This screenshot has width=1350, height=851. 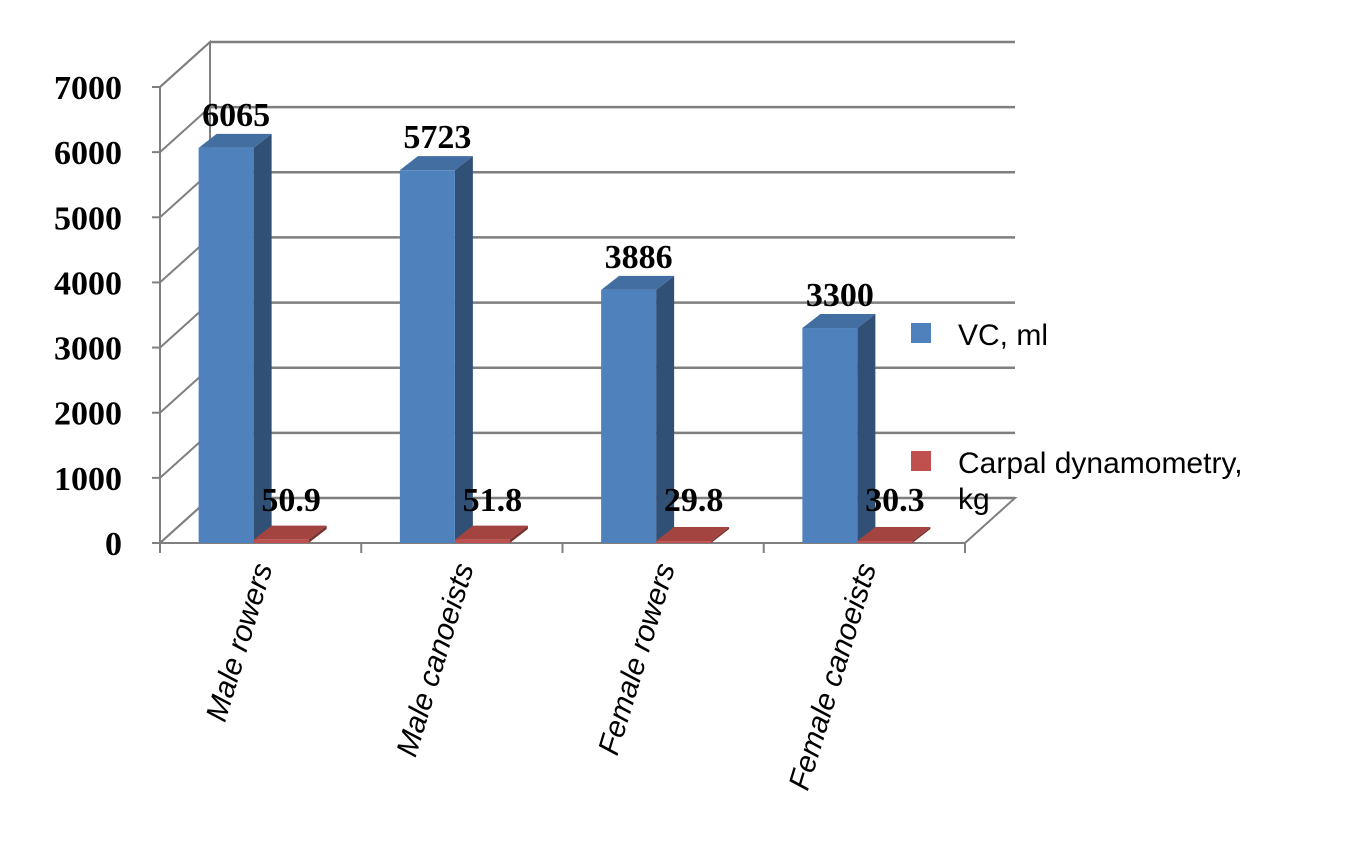 I want to click on x-tick-label: Male canoeists, so click(x=436, y=659).